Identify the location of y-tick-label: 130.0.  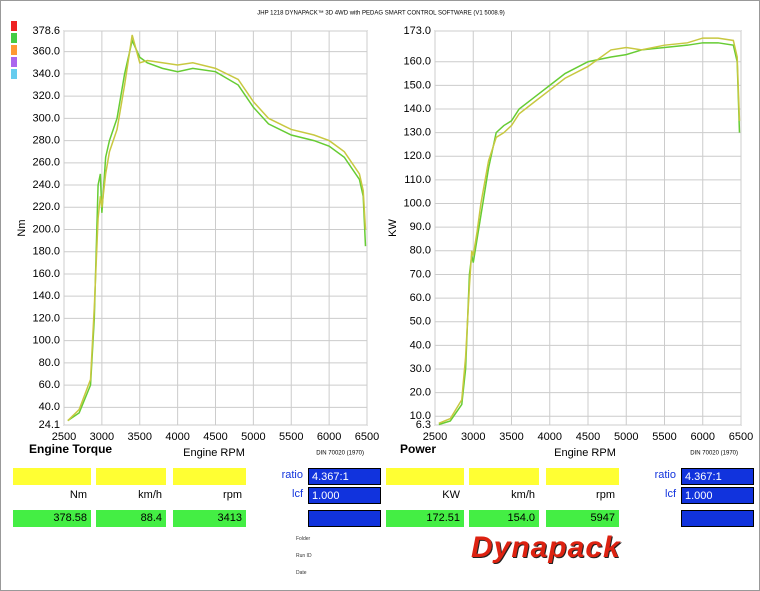
(417, 133).